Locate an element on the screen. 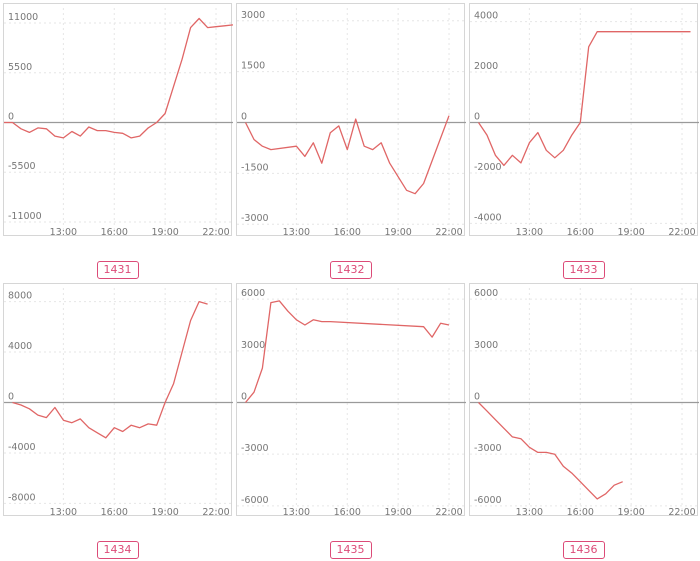  line-chart-1435: 6000 3000 0 -3000 -6000 13:00 16:00 19:00 22:00 is located at coordinates (351, 402).